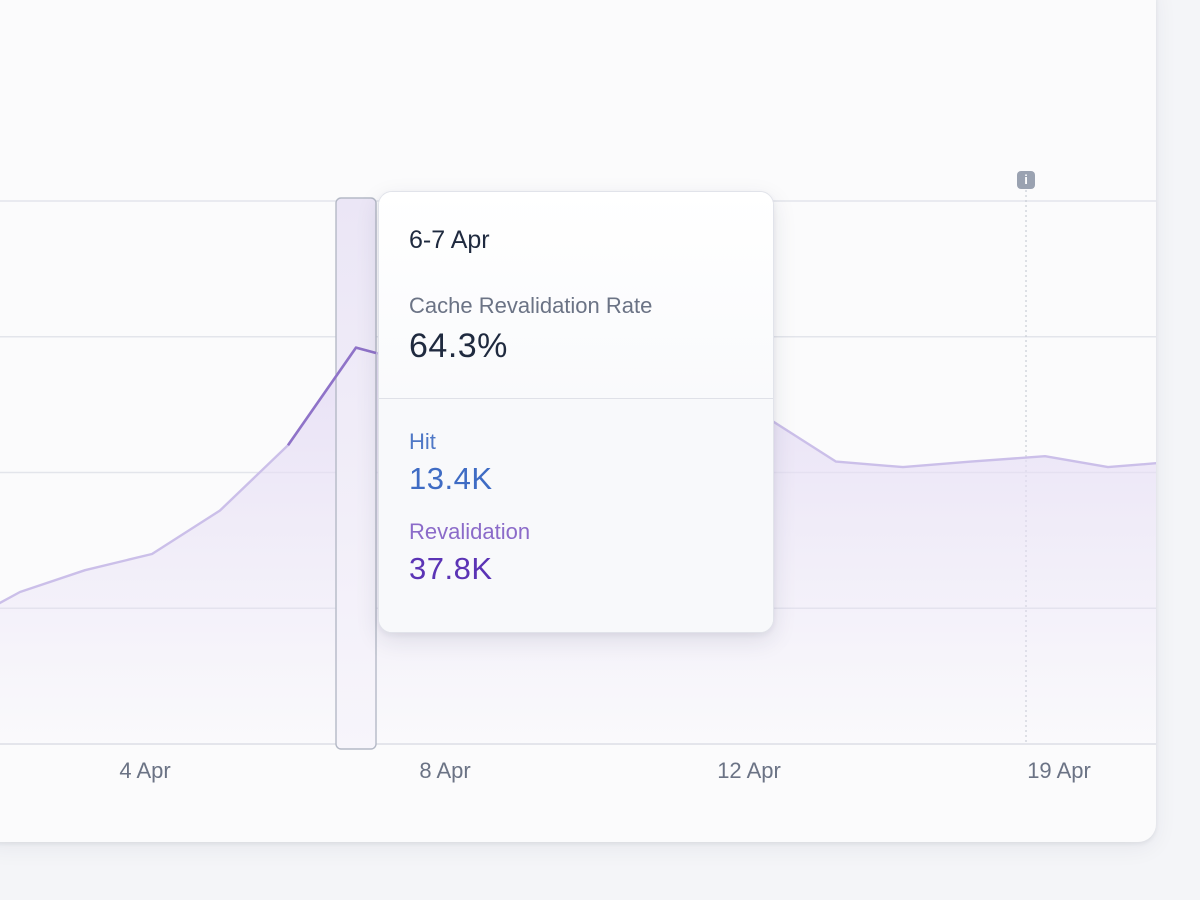 The image size is (1200, 900). Describe the element at coordinates (451, 568) in the screenshot. I see `tooltip-revalidation-value: 37.8K` at that location.